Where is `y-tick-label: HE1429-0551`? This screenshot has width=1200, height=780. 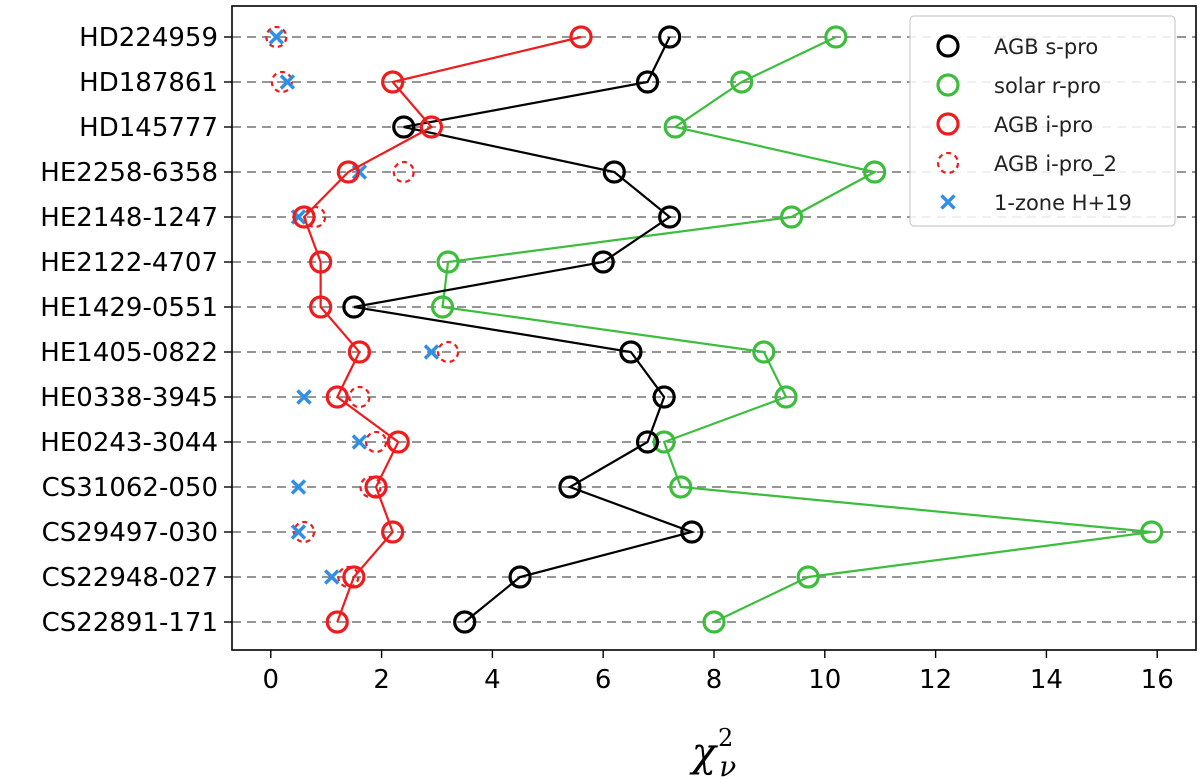 y-tick-label: HE1429-0551 is located at coordinates (129, 308).